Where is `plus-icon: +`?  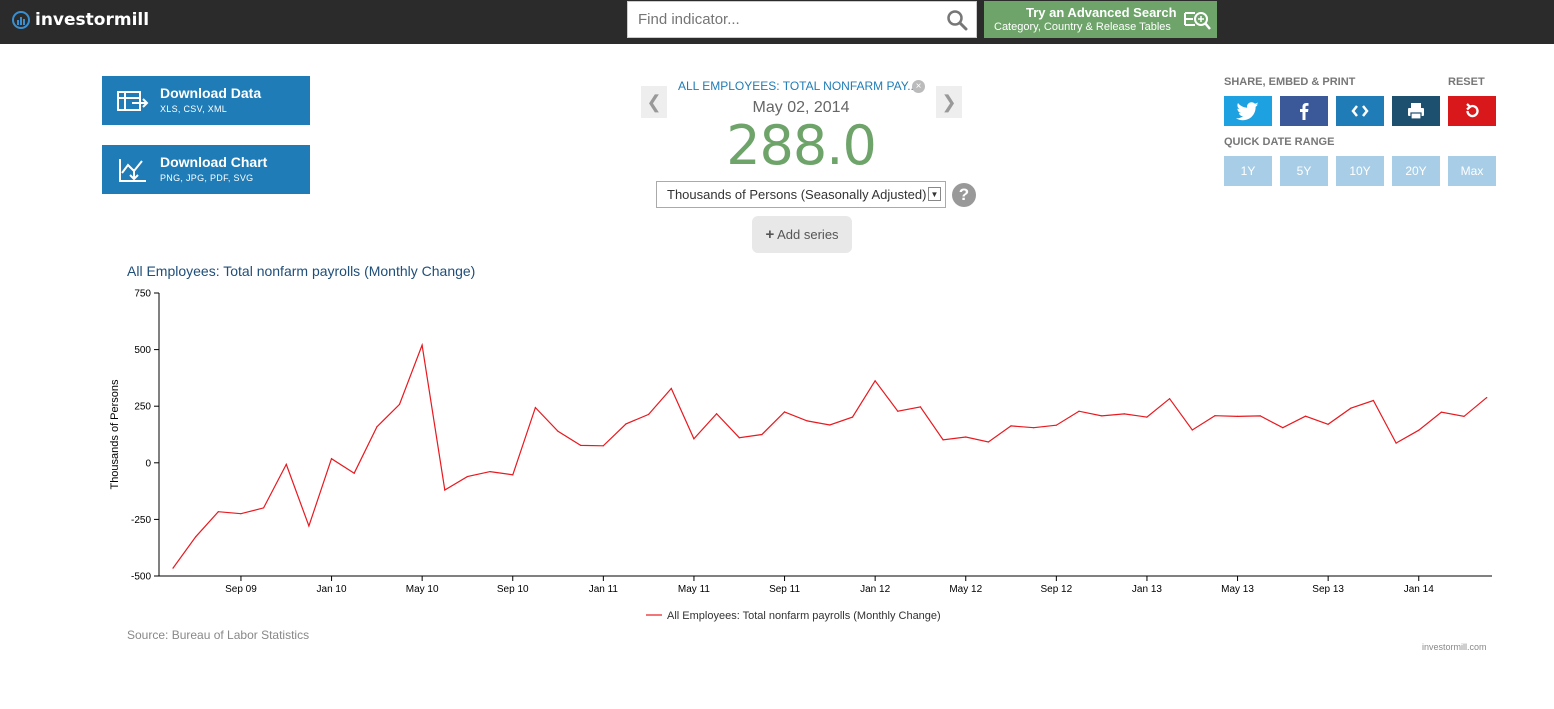 plus-icon: + is located at coordinates (770, 234).